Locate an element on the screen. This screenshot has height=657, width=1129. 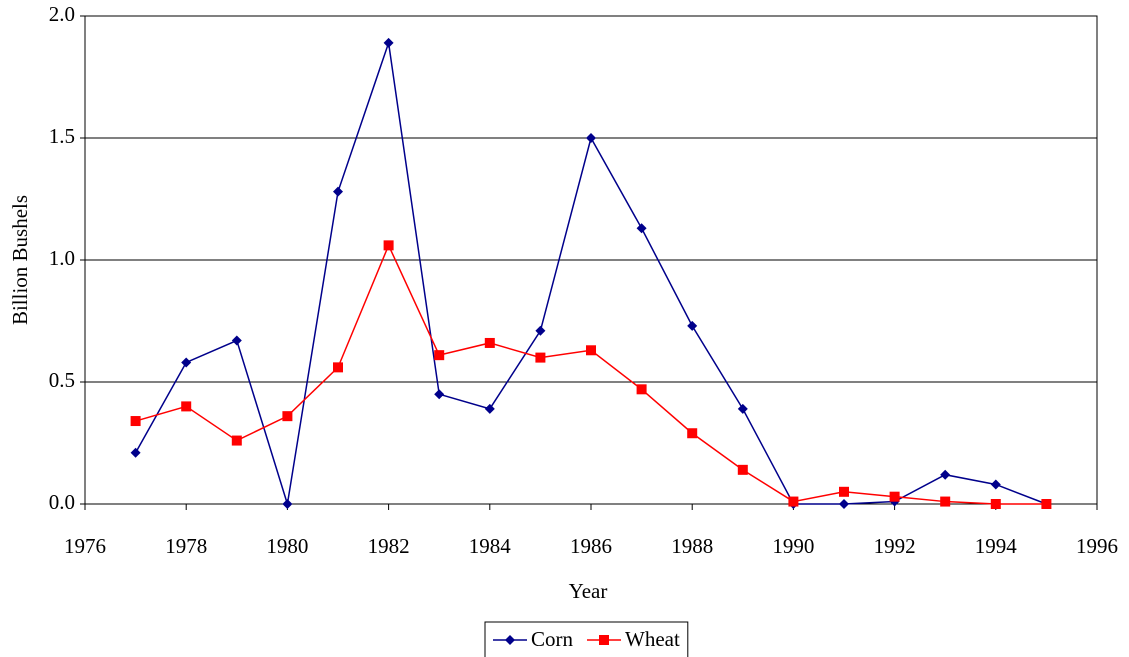
x-axis-label: Year is located at coordinates (588, 591).